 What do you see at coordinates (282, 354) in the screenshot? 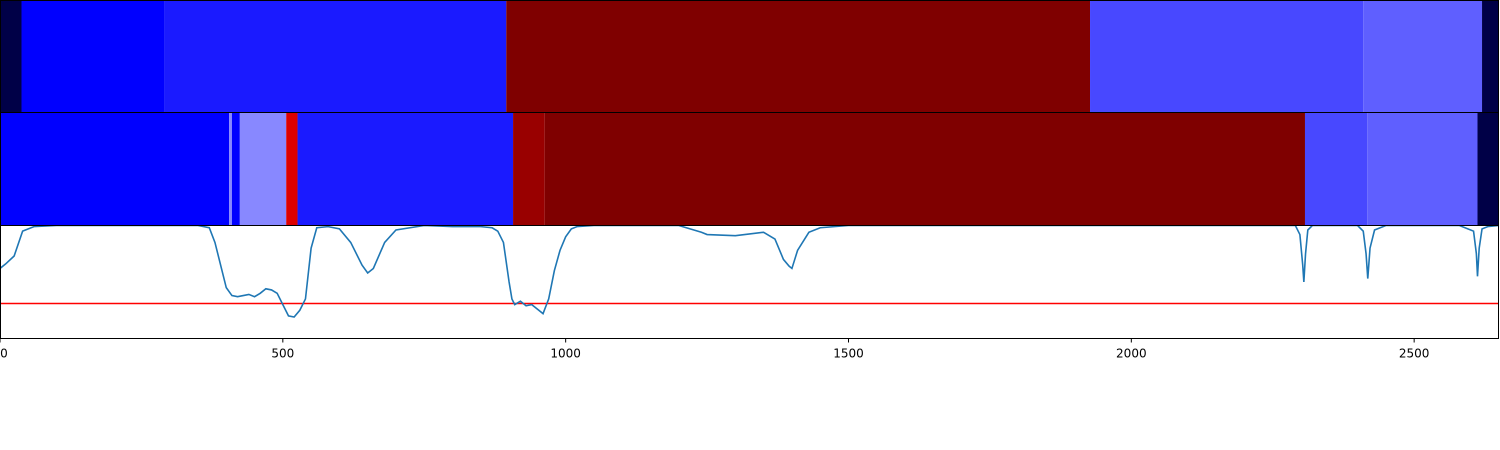
I see `x-tick-label-1: 500` at bounding box center [282, 354].